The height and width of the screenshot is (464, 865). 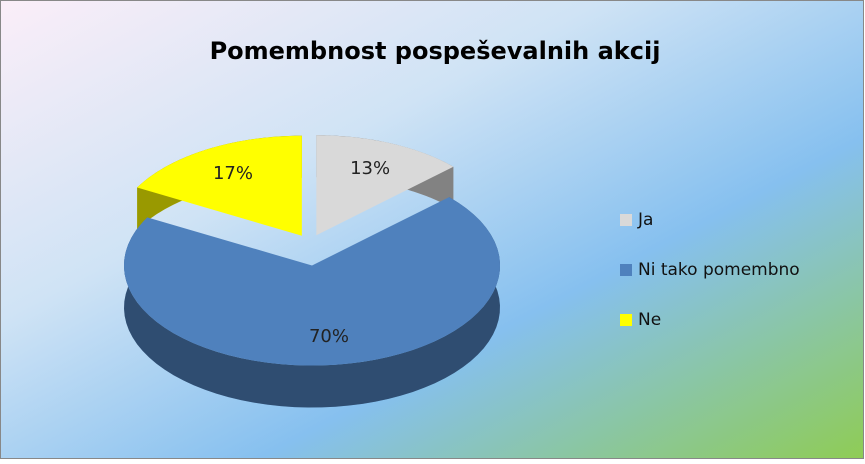 What do you see at coordinates (645, 220) in the screenshot?
I see `legend-label: Ja` at bounding box center [645, 220].